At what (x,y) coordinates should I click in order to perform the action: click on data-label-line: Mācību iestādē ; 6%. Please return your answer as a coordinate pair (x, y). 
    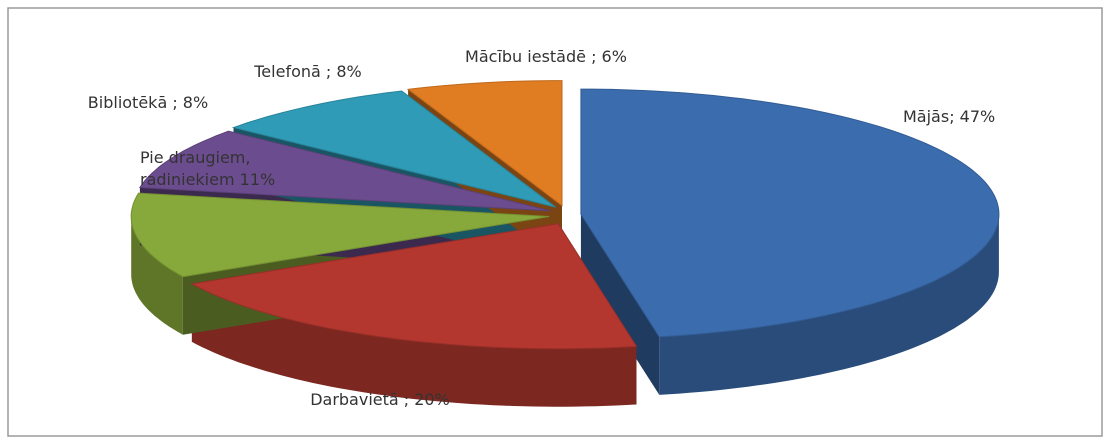
    Looking at the image, I should click on (546, 56).